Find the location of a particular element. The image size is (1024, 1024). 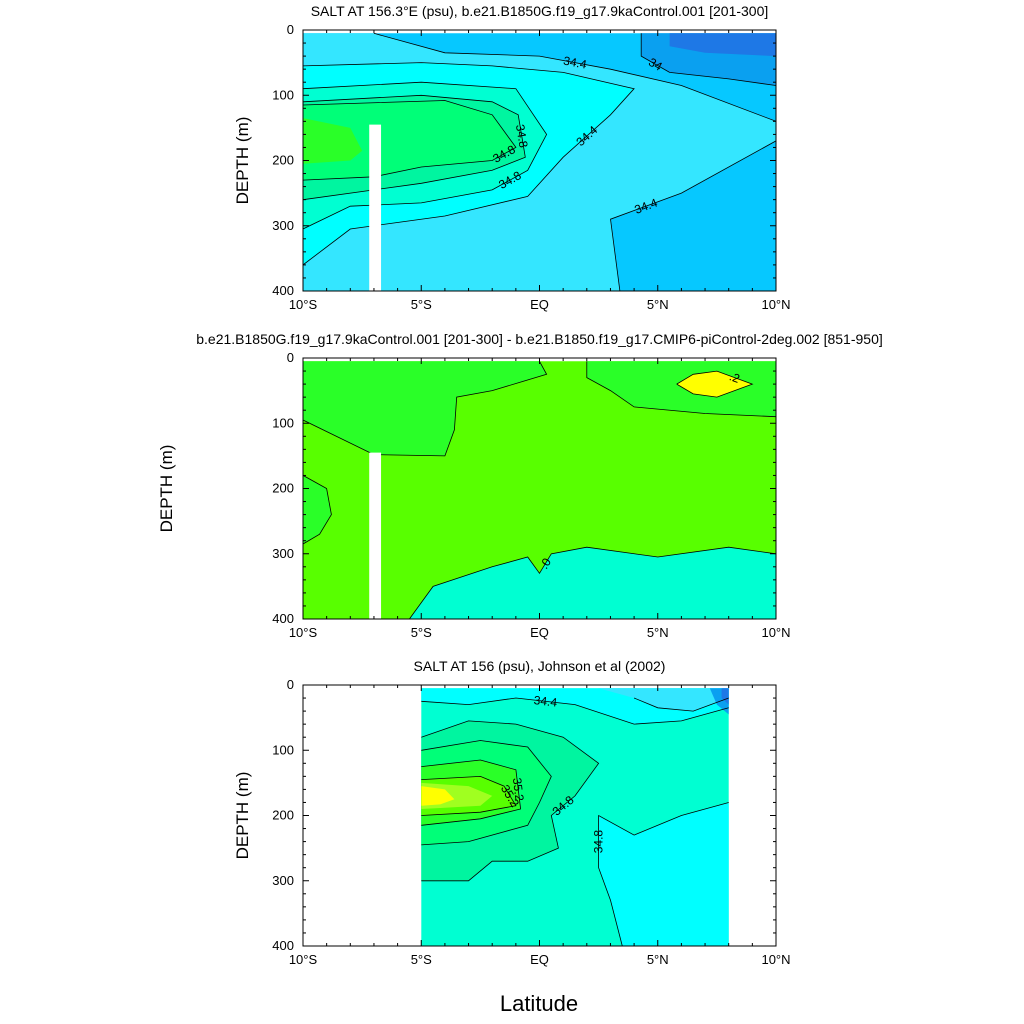

contour-label-group: .2 is located at coordinates (734, 377).